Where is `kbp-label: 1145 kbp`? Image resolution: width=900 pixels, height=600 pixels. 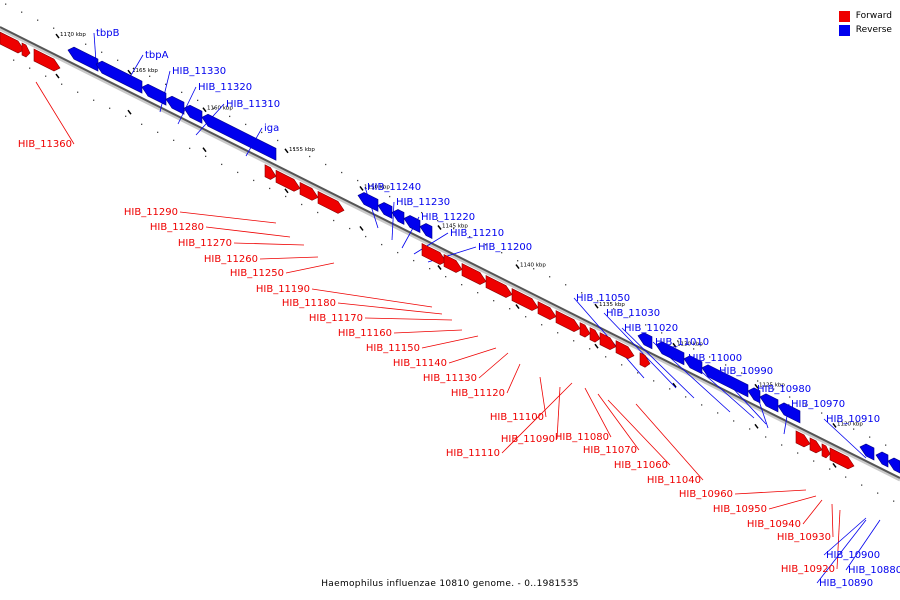
kbp-label: 1145 kbp is located at coordinates (455, 226).